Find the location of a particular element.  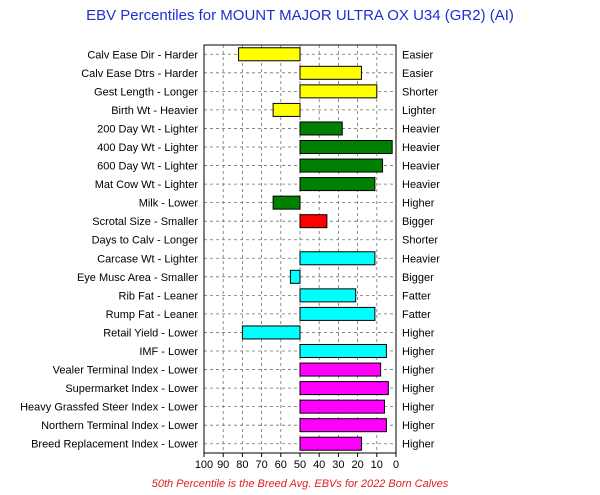

trait-label-left: Calv Ease Dtrs - Harder is located at coordinates (139, 74).